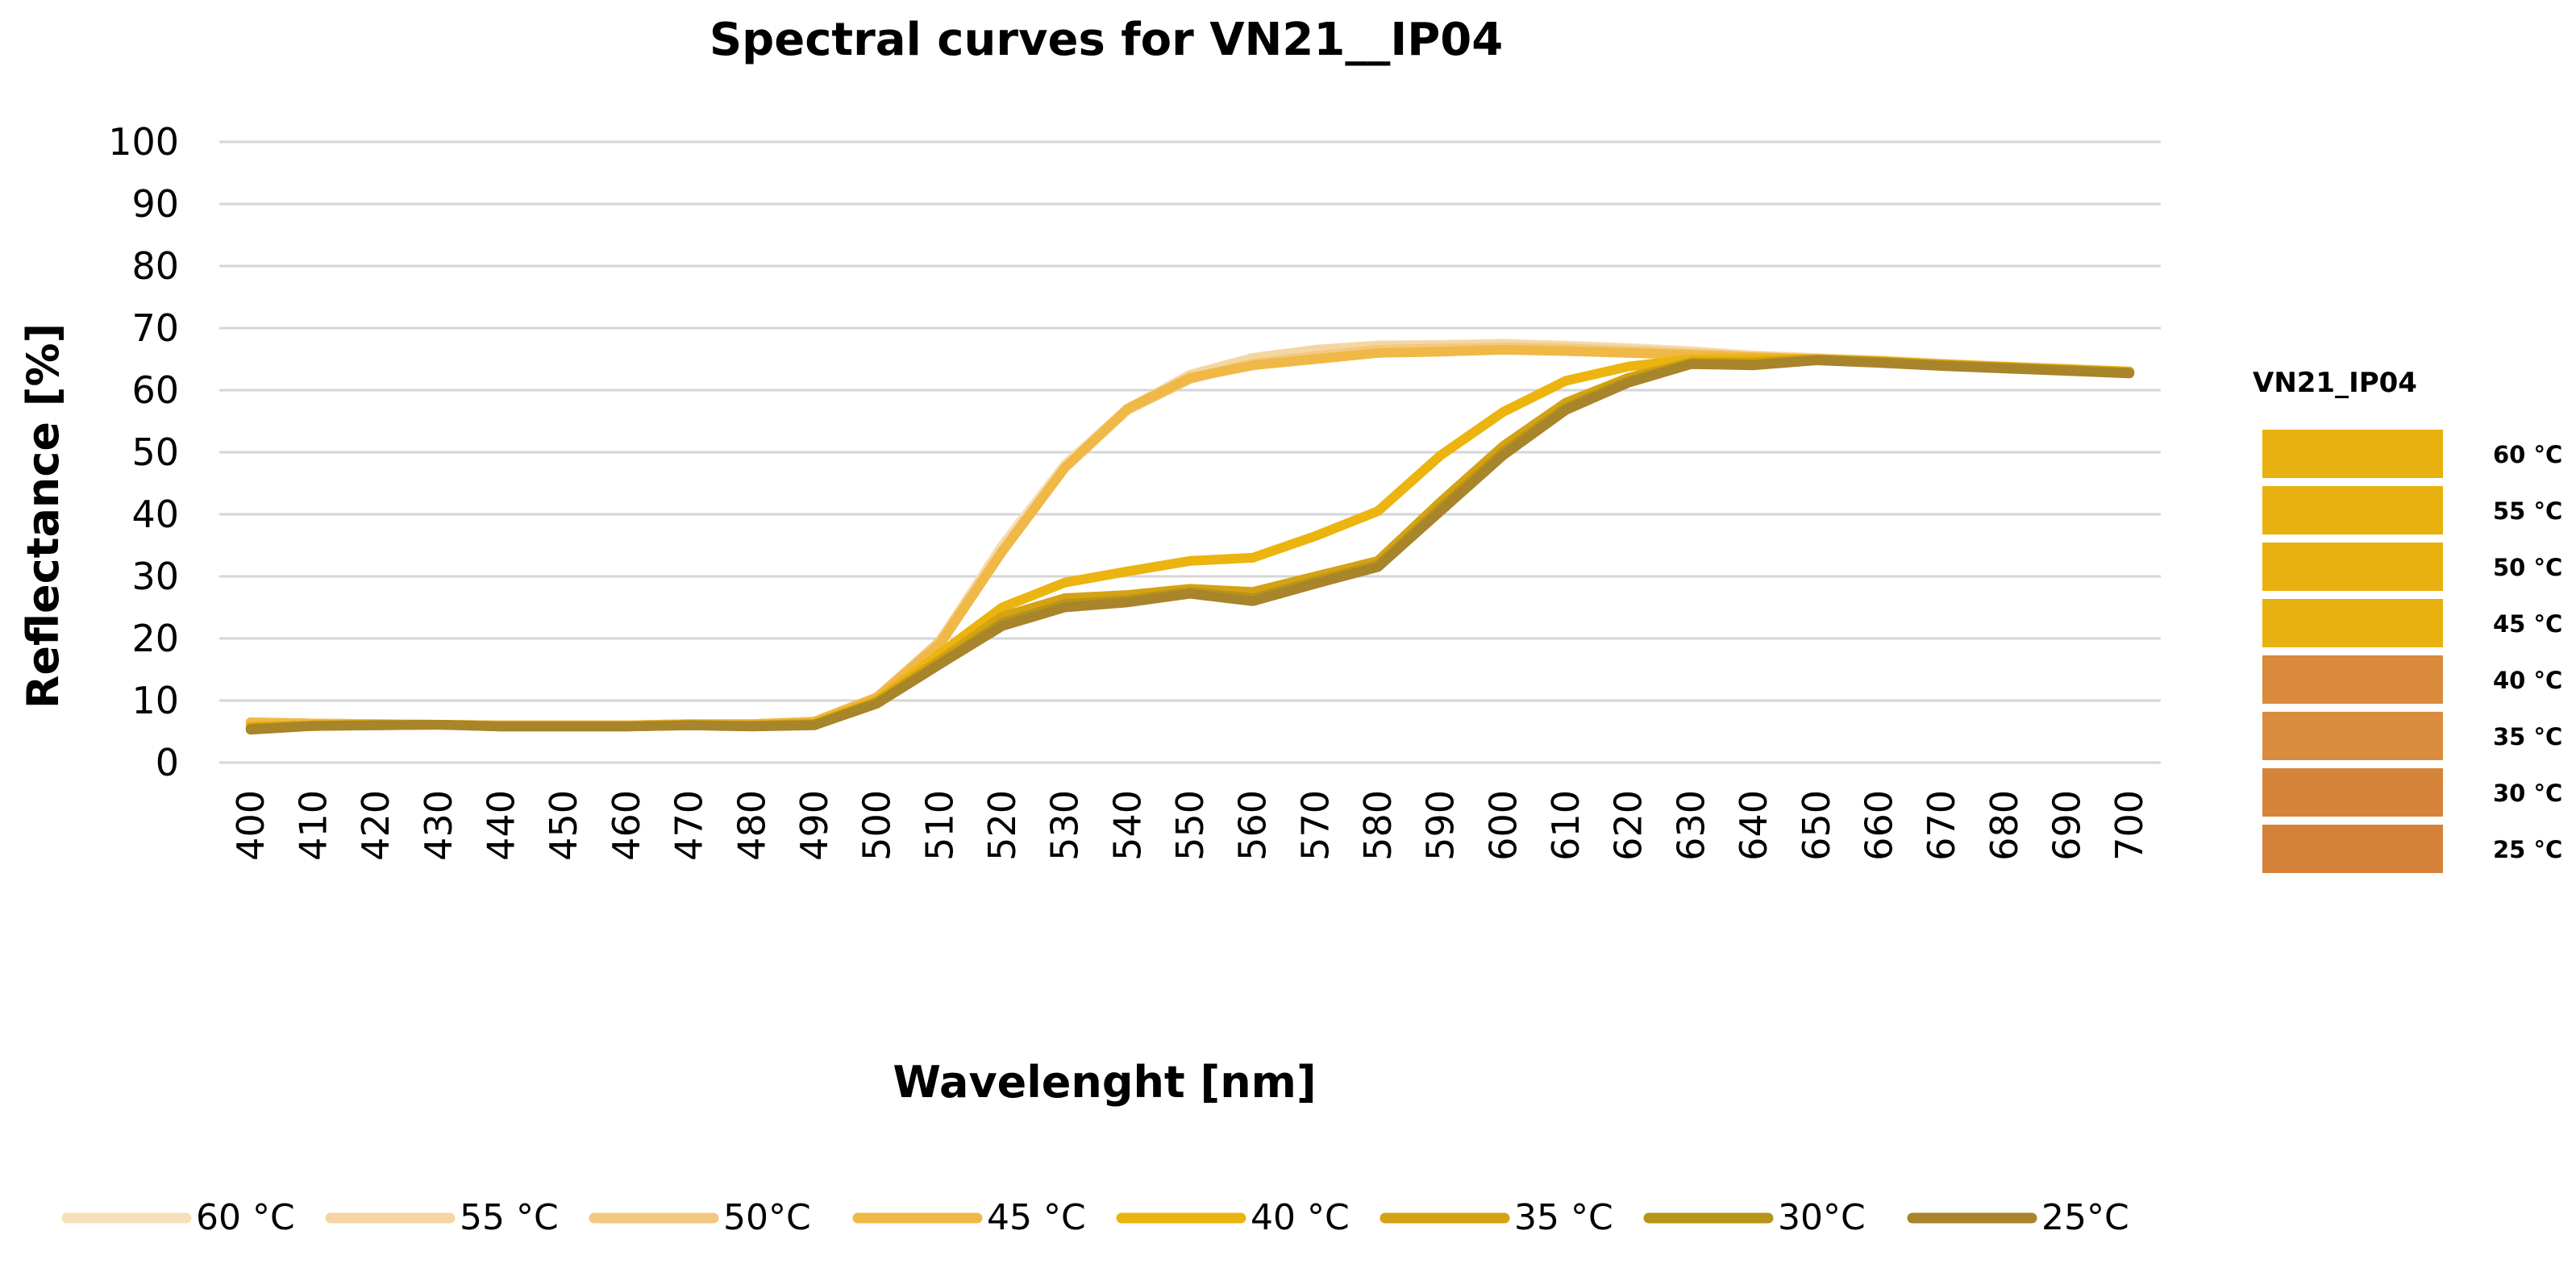 The height and width of the screenshot is (1264, 2576). Describe the element at coordinates (626, 825) in the screenshot. I see `x-tick-label: 460` at that location.